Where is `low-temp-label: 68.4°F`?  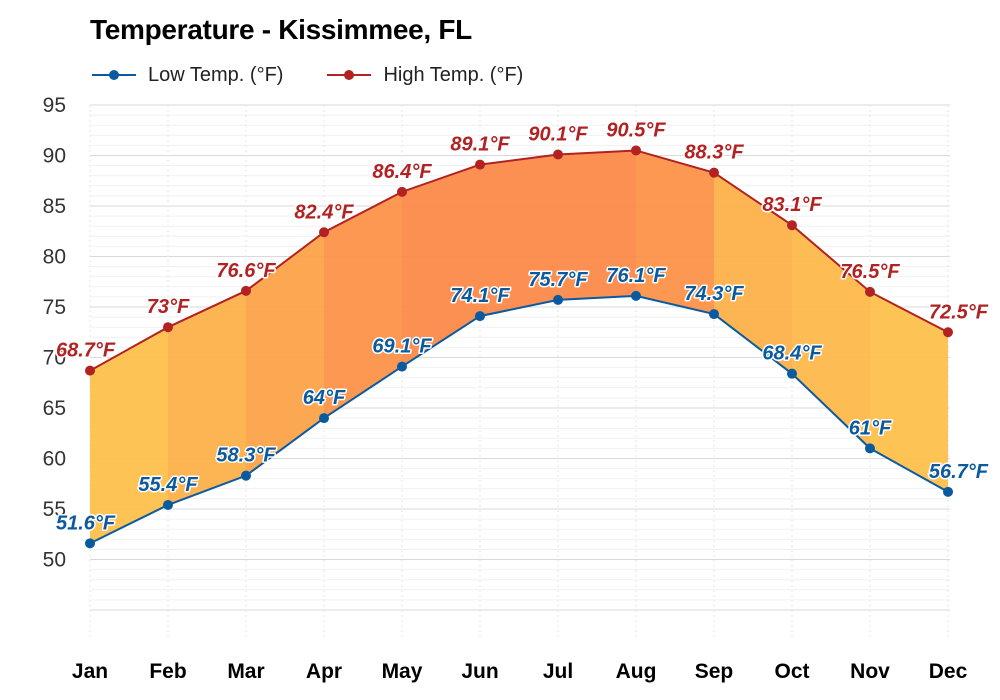 low-temp-label: 68.4°F is located at coordinates (792, 354).